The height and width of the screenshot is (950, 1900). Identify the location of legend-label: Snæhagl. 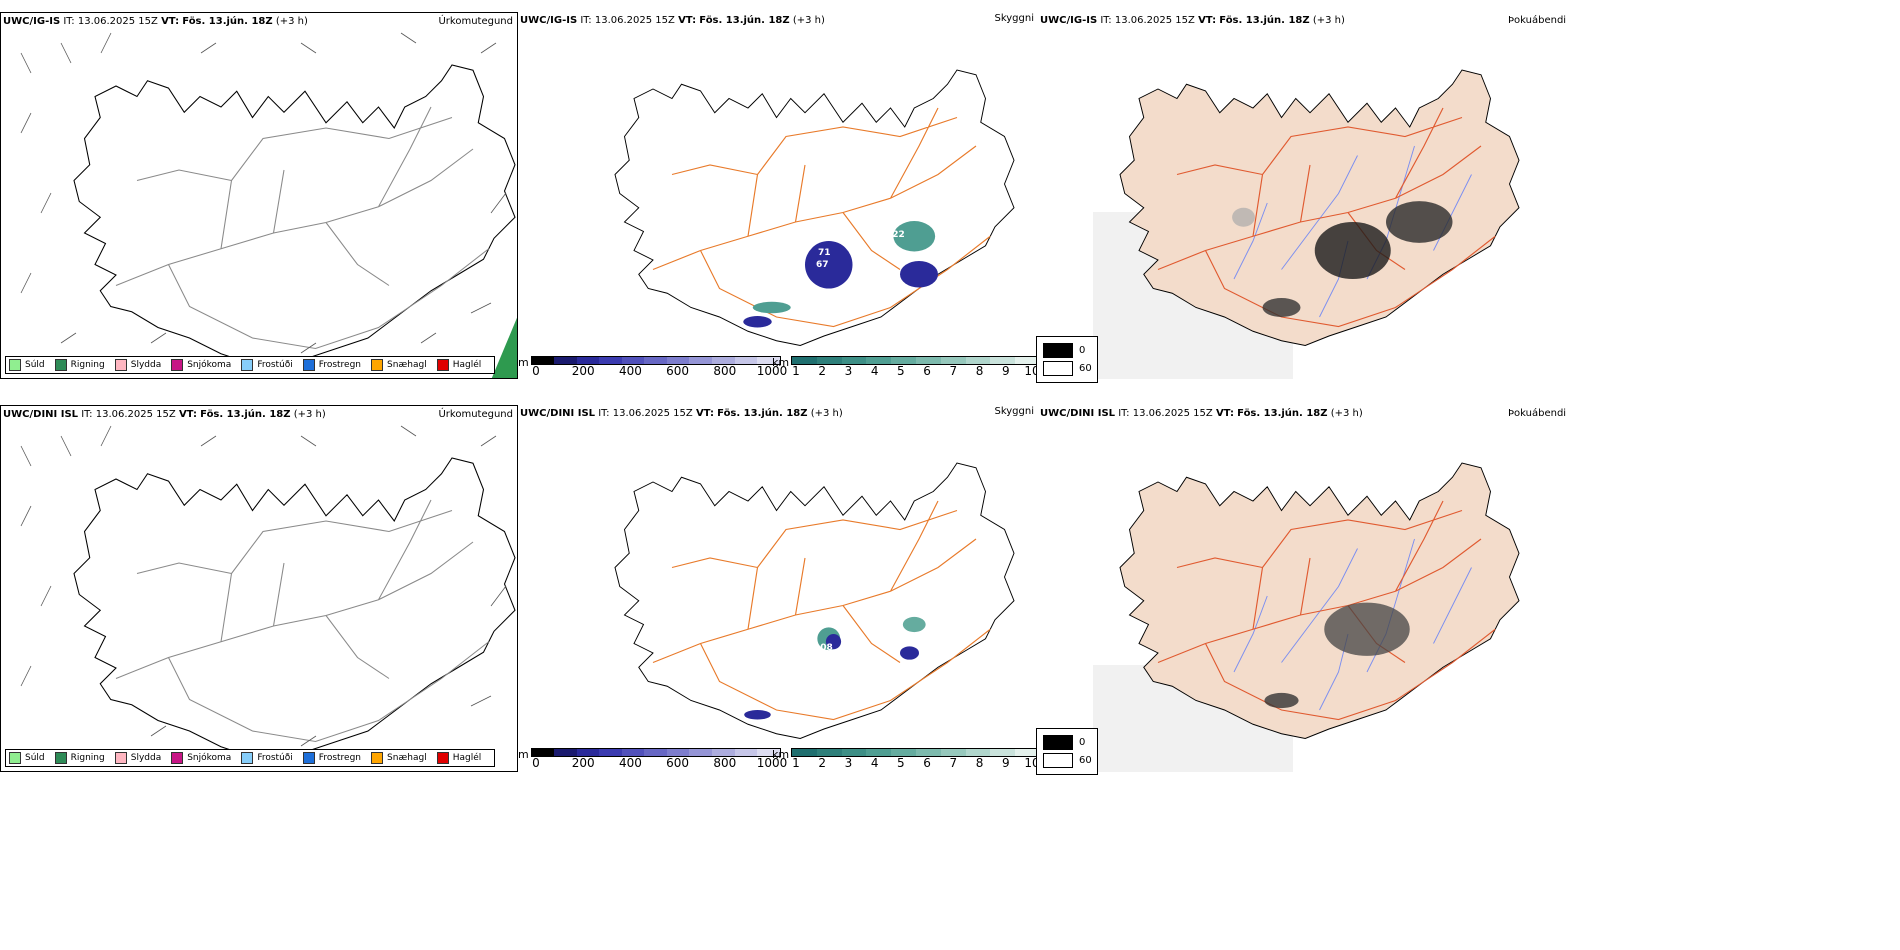
(407, 365).